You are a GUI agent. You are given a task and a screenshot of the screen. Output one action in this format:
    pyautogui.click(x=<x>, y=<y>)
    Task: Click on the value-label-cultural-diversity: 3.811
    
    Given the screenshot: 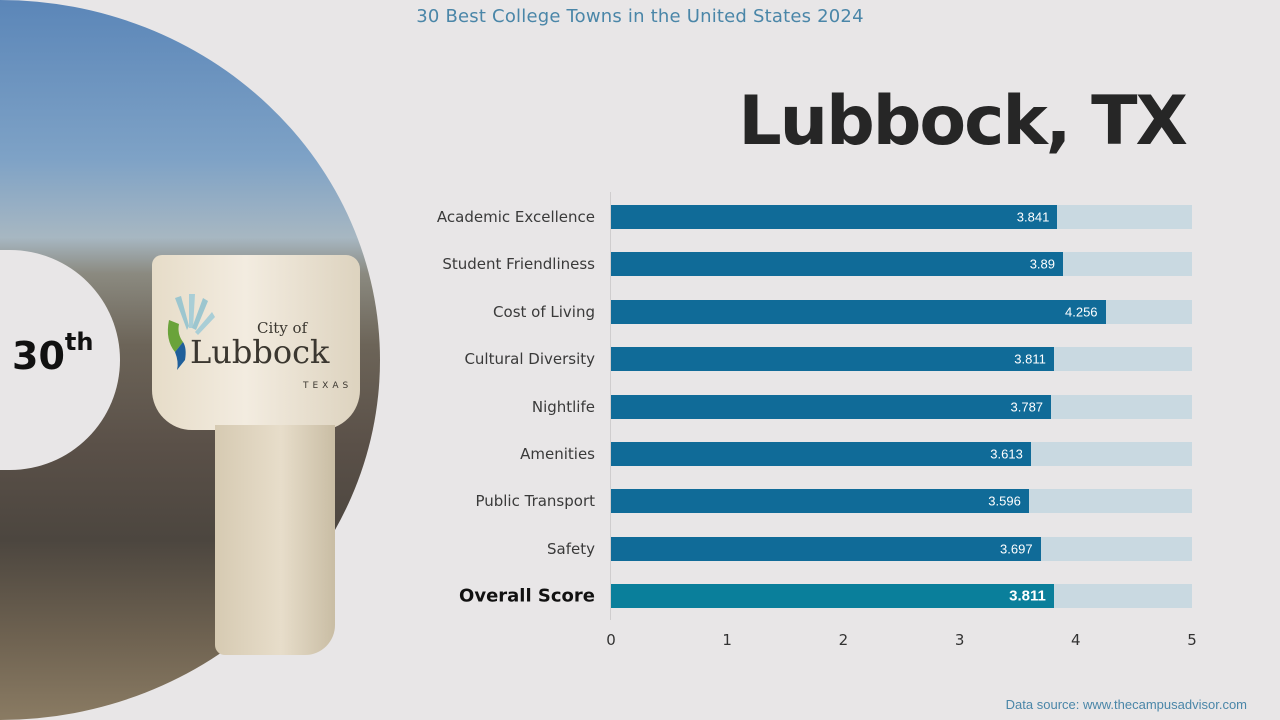 What is the action you would take?
    pyautogui.click(x=1030, y=359)
    